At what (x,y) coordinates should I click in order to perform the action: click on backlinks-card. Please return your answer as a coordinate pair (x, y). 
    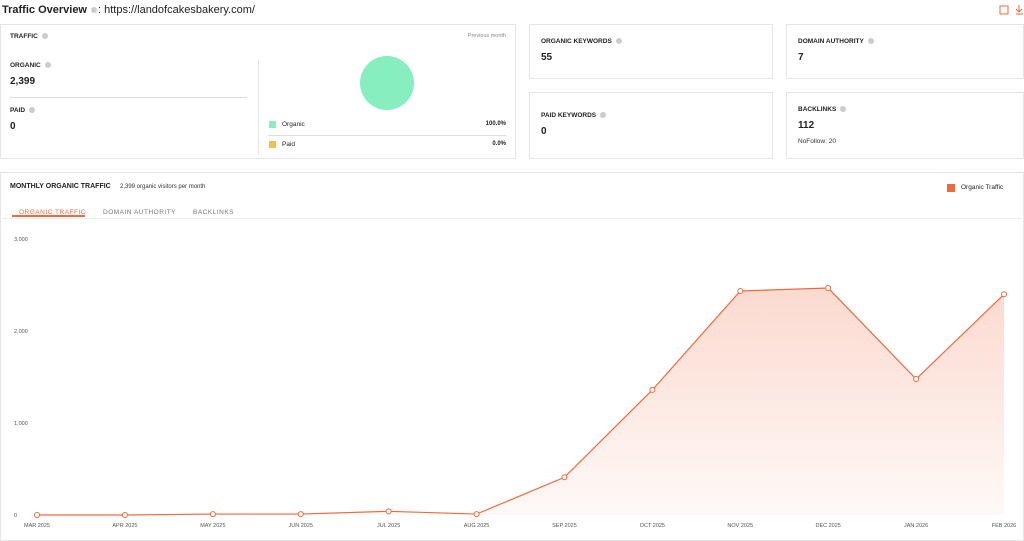
    Looking at the image, I should click on (905, 125).